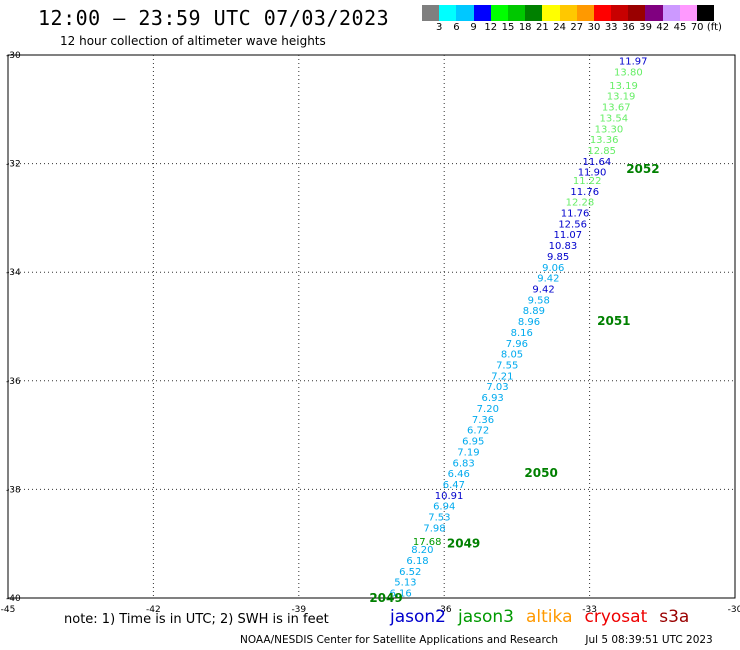  I want to click on colorbar-label: 24, so click(559, 27).